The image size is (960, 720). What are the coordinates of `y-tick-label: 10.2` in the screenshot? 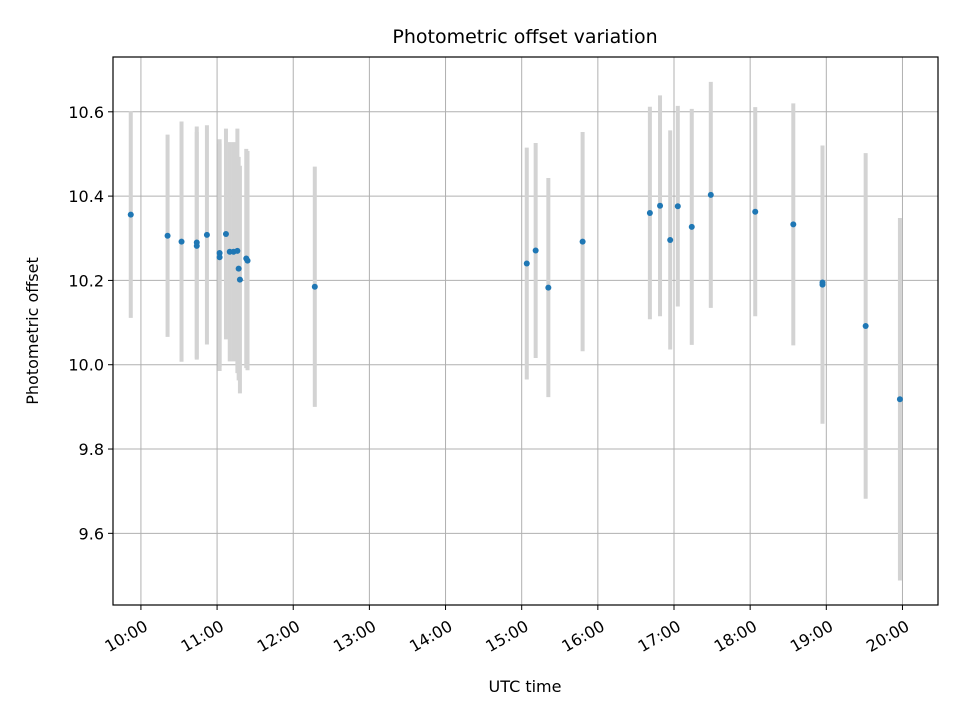 It's located at (86, 280).